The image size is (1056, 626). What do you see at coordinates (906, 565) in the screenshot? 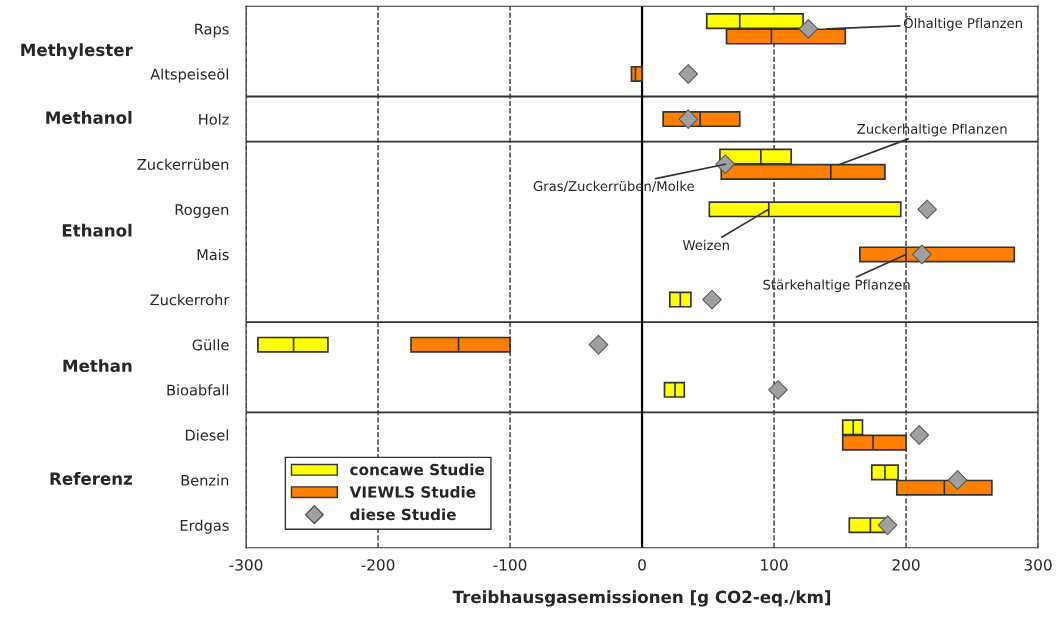
I see `x-tick-label: 200` at bounding box center [906, 565].